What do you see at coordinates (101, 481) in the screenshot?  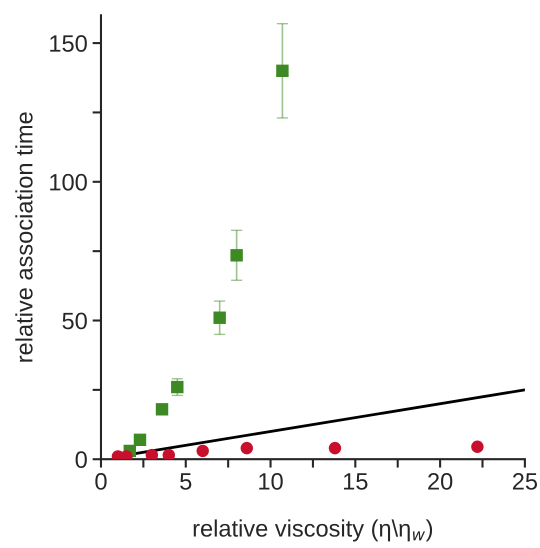 I see `x-tick-label: 0` at bounding box center [101, 481].